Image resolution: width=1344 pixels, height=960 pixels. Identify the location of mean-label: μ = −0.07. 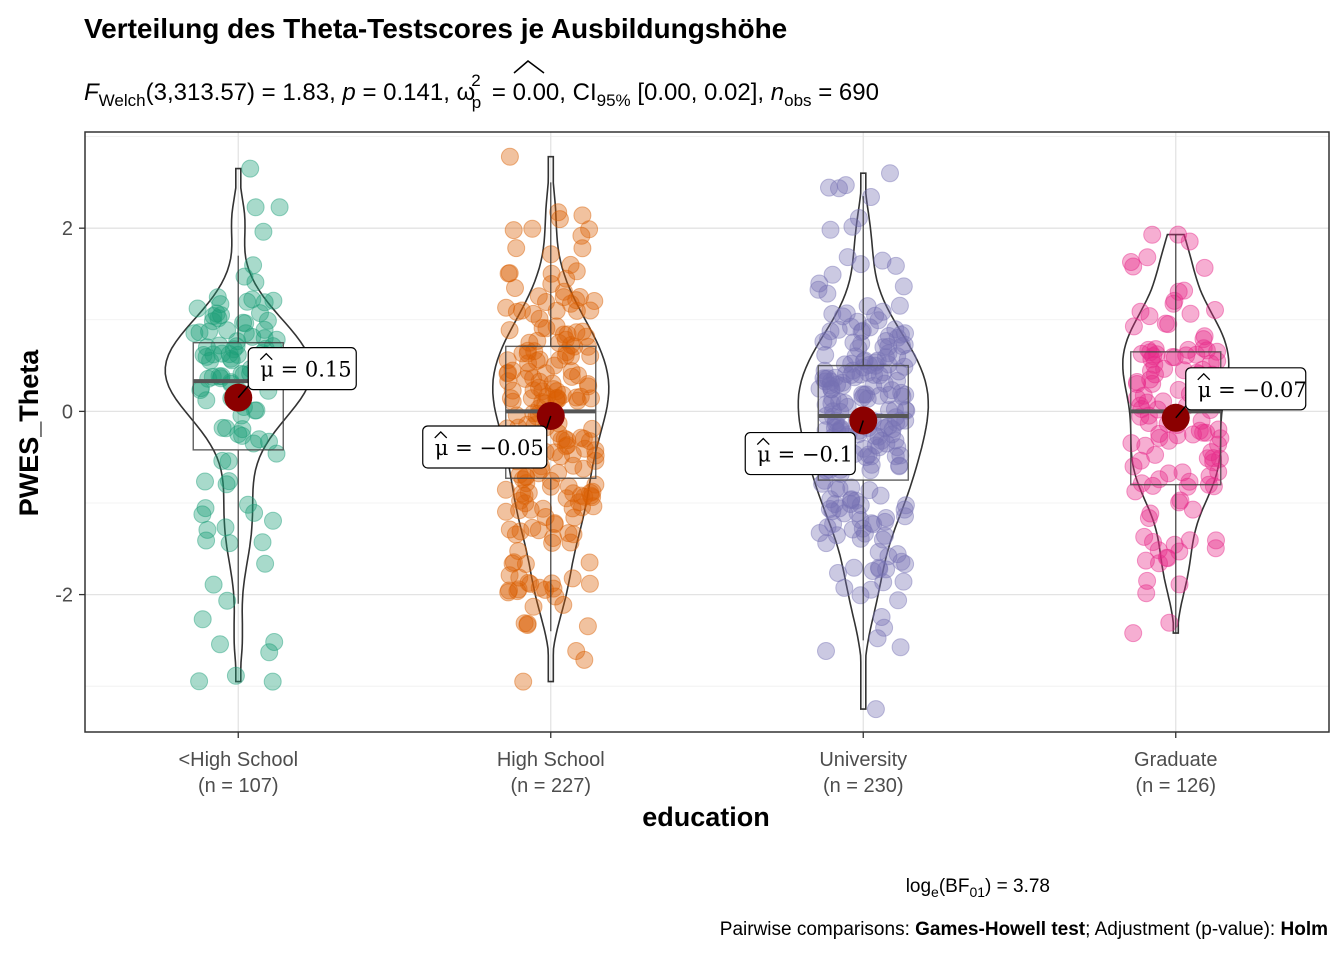
(1252, 390).